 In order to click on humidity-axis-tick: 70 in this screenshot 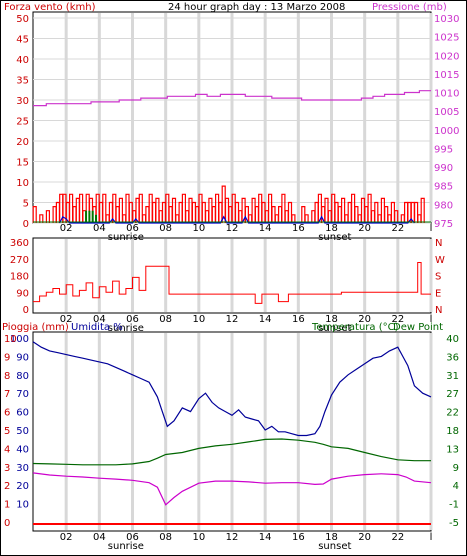, I will do `click(22, 394)`.